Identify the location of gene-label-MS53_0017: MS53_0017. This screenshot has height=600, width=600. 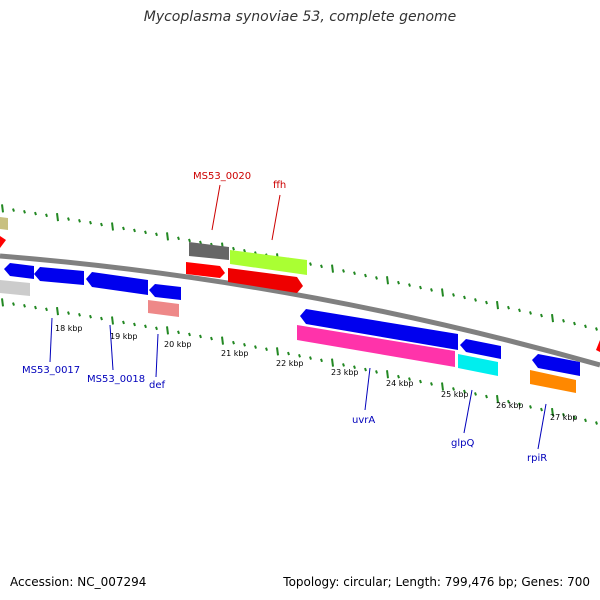
(51, 370).